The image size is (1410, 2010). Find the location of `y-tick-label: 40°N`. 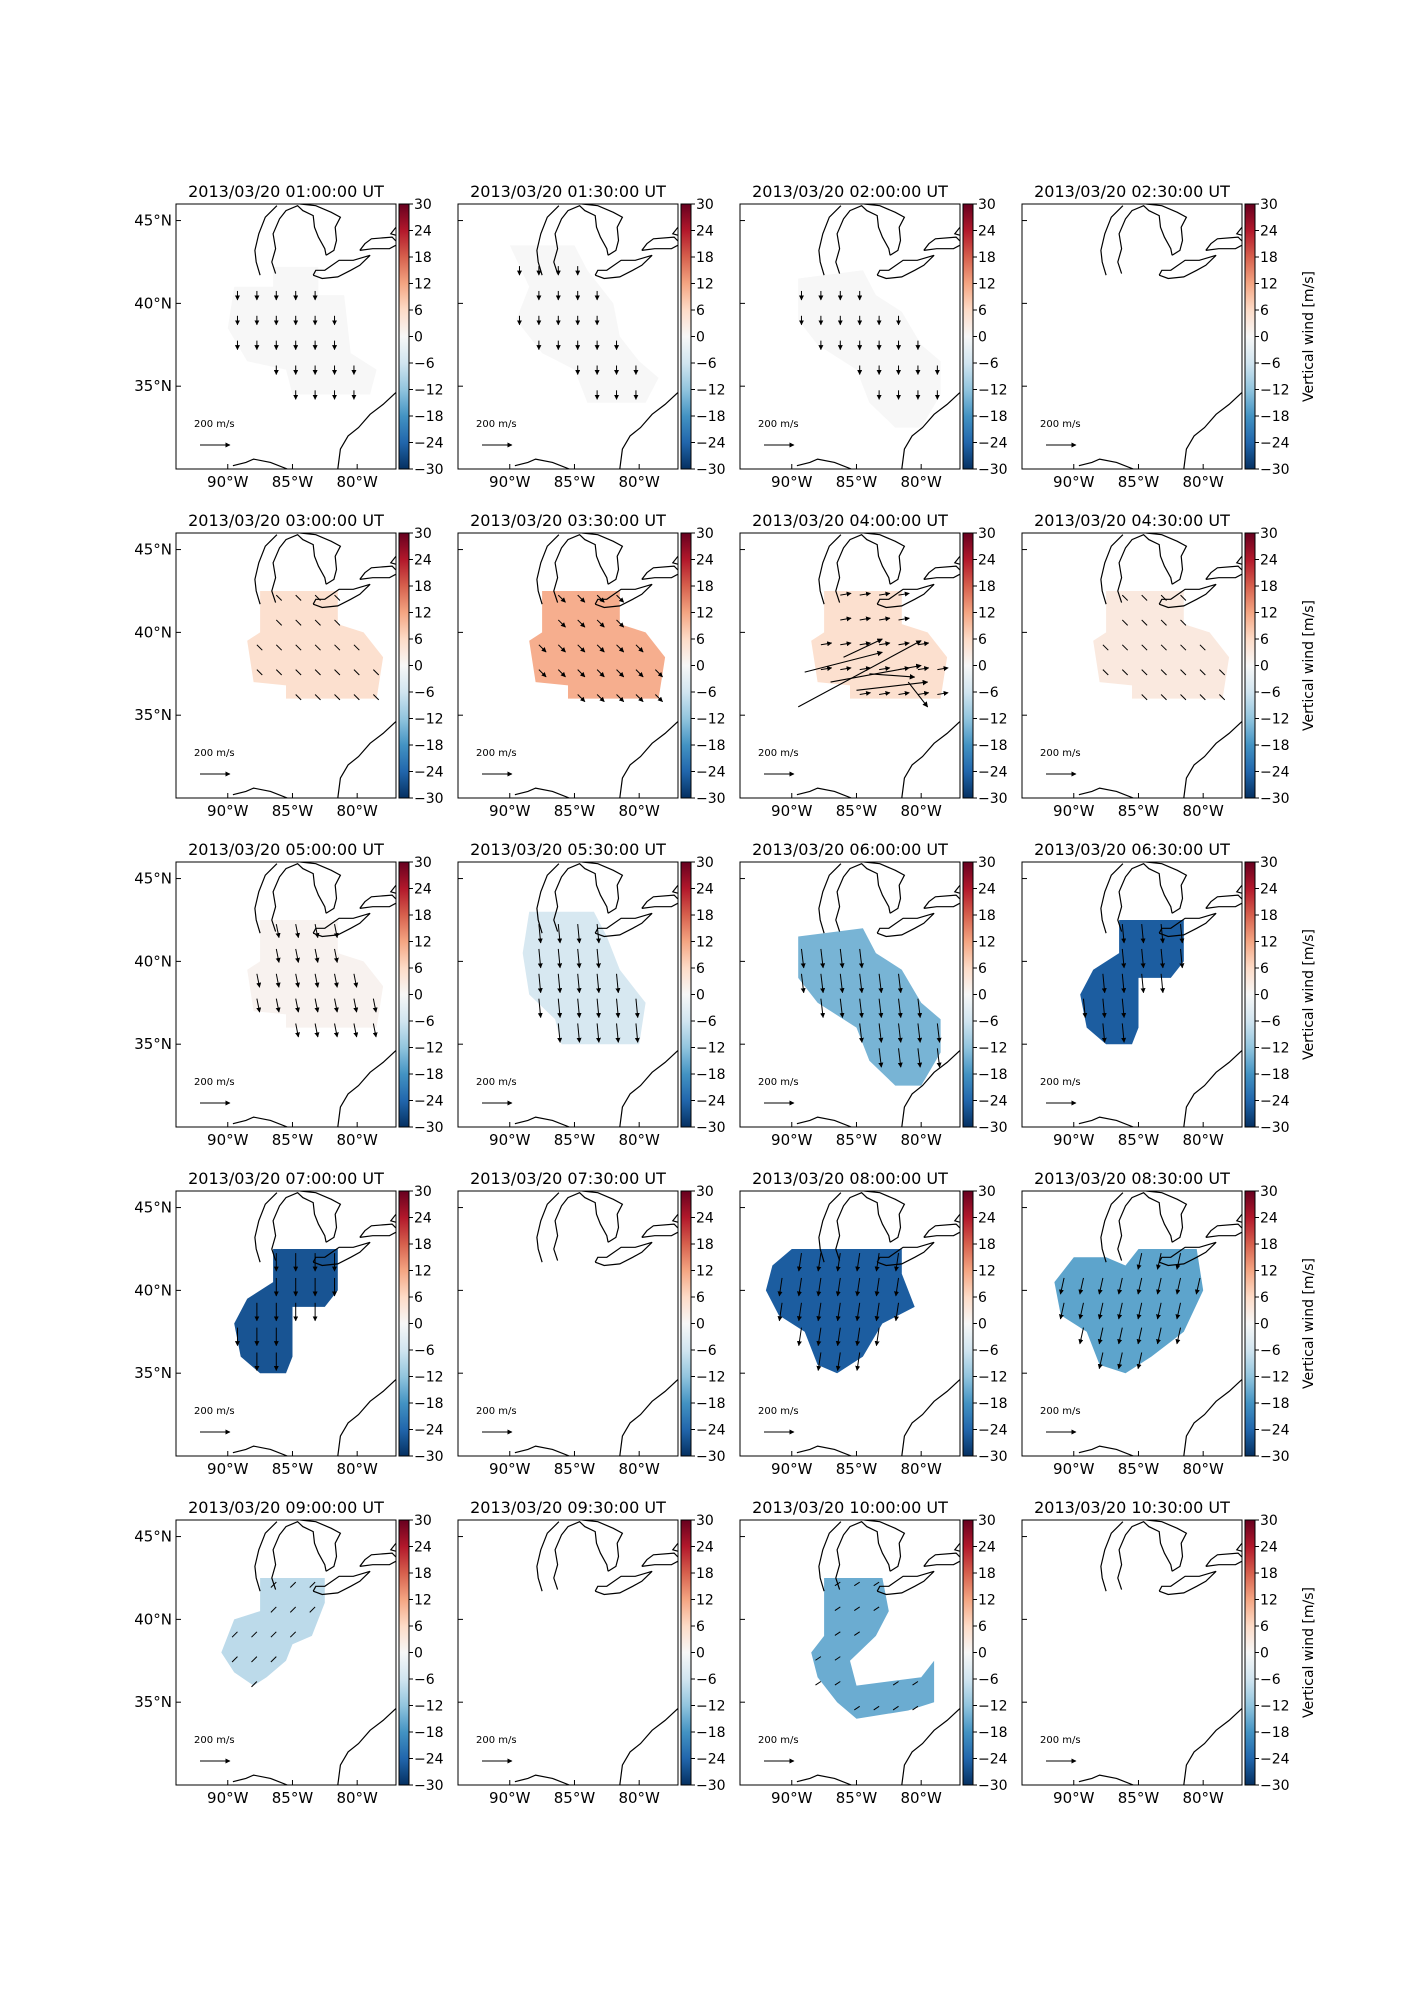

y-tick-label: 40°N is located at coordinates (153, 961).